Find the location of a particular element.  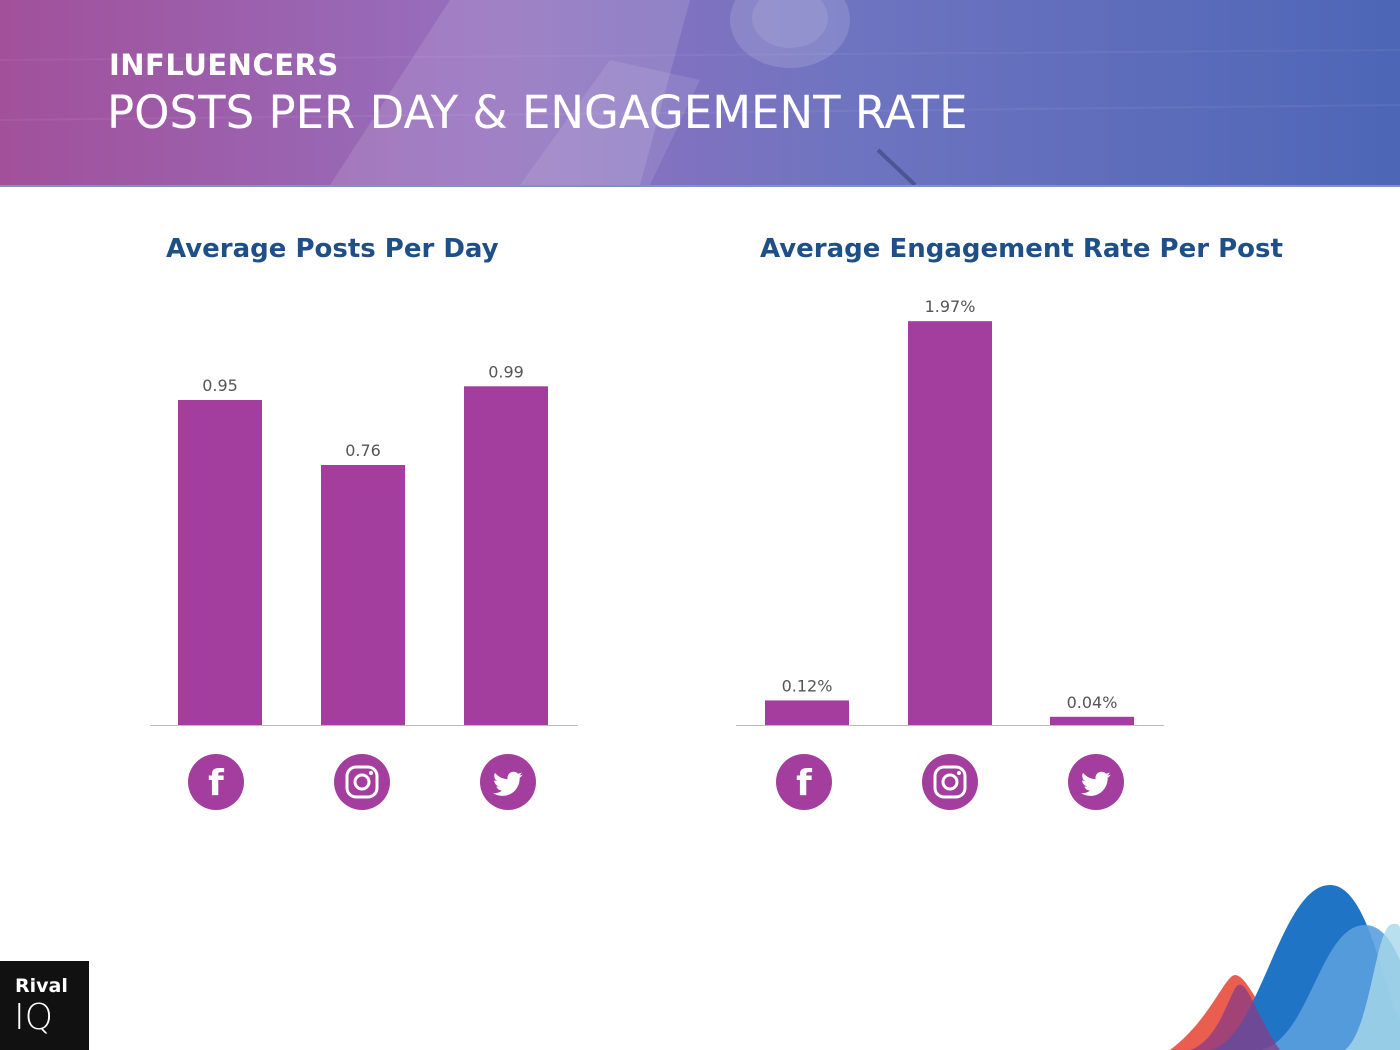

logo-text-rival: Rival is located at coordinates (41, 986).